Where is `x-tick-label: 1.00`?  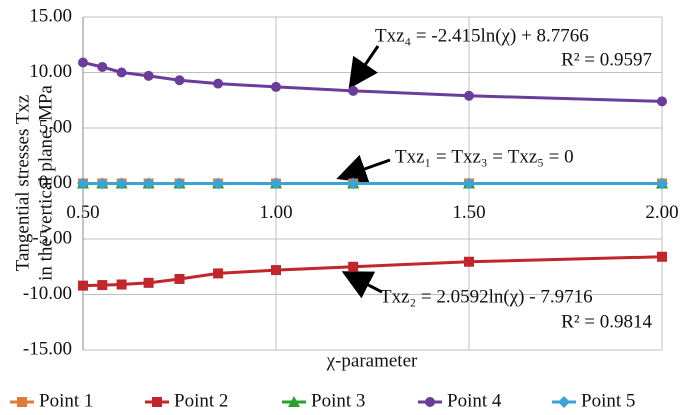 x-tick-label: 1.00 is located at coordinates (275, 212).